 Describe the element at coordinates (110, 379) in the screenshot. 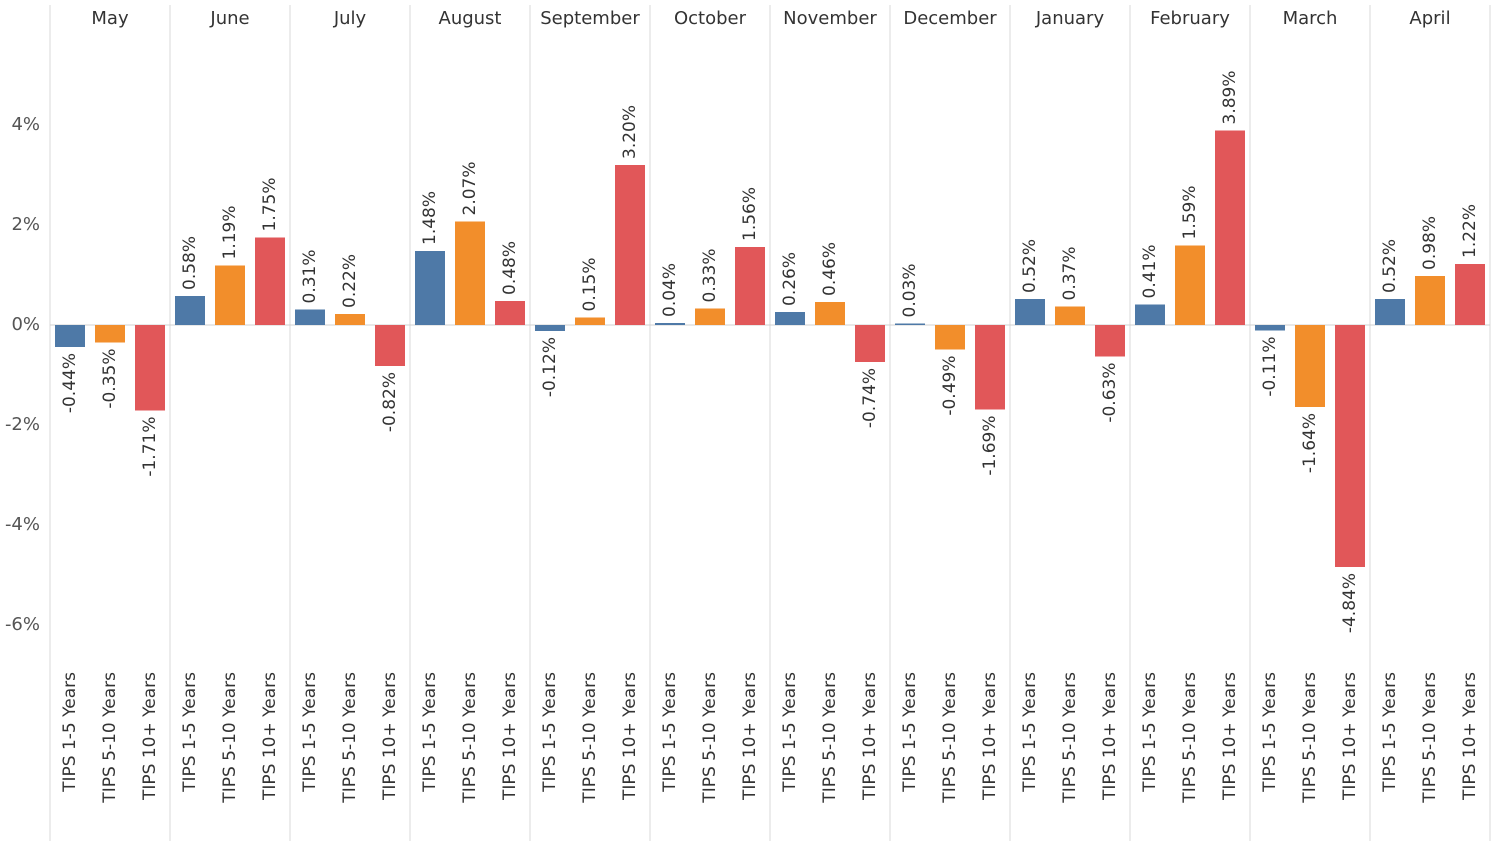

I see `value-label: -0.35%` at that location.